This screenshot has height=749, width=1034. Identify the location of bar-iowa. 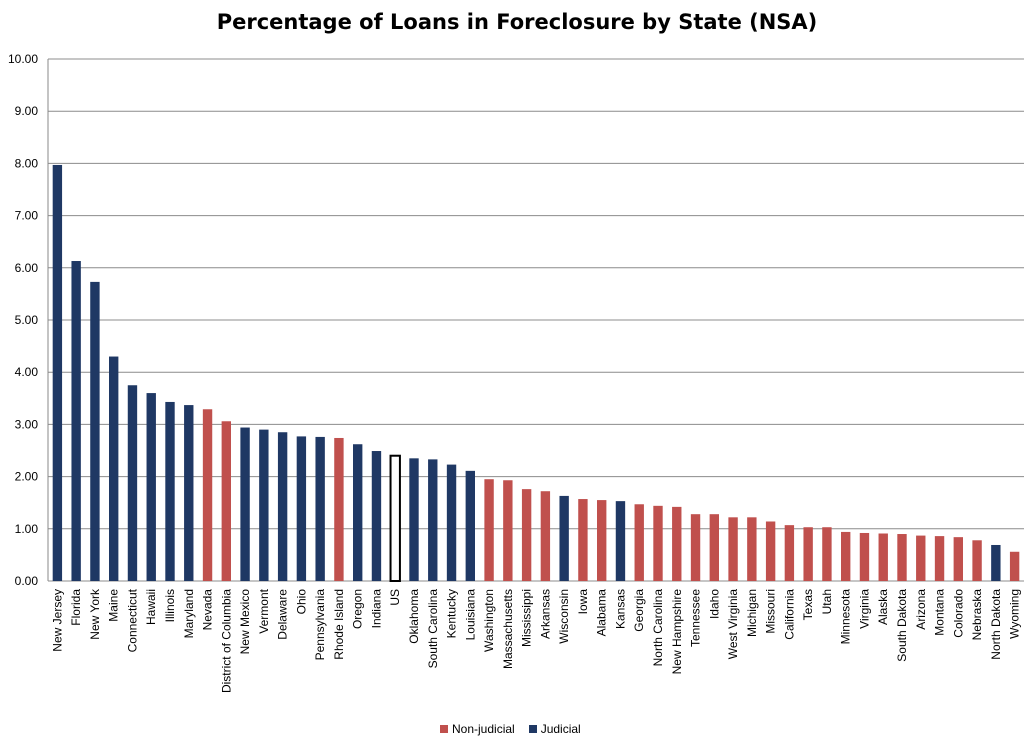
(583, 540).